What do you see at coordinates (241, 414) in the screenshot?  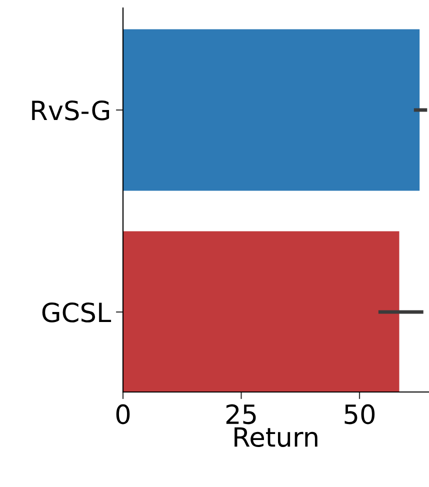 I see `x-tick-label: 25` at bounding box center [241, 414].